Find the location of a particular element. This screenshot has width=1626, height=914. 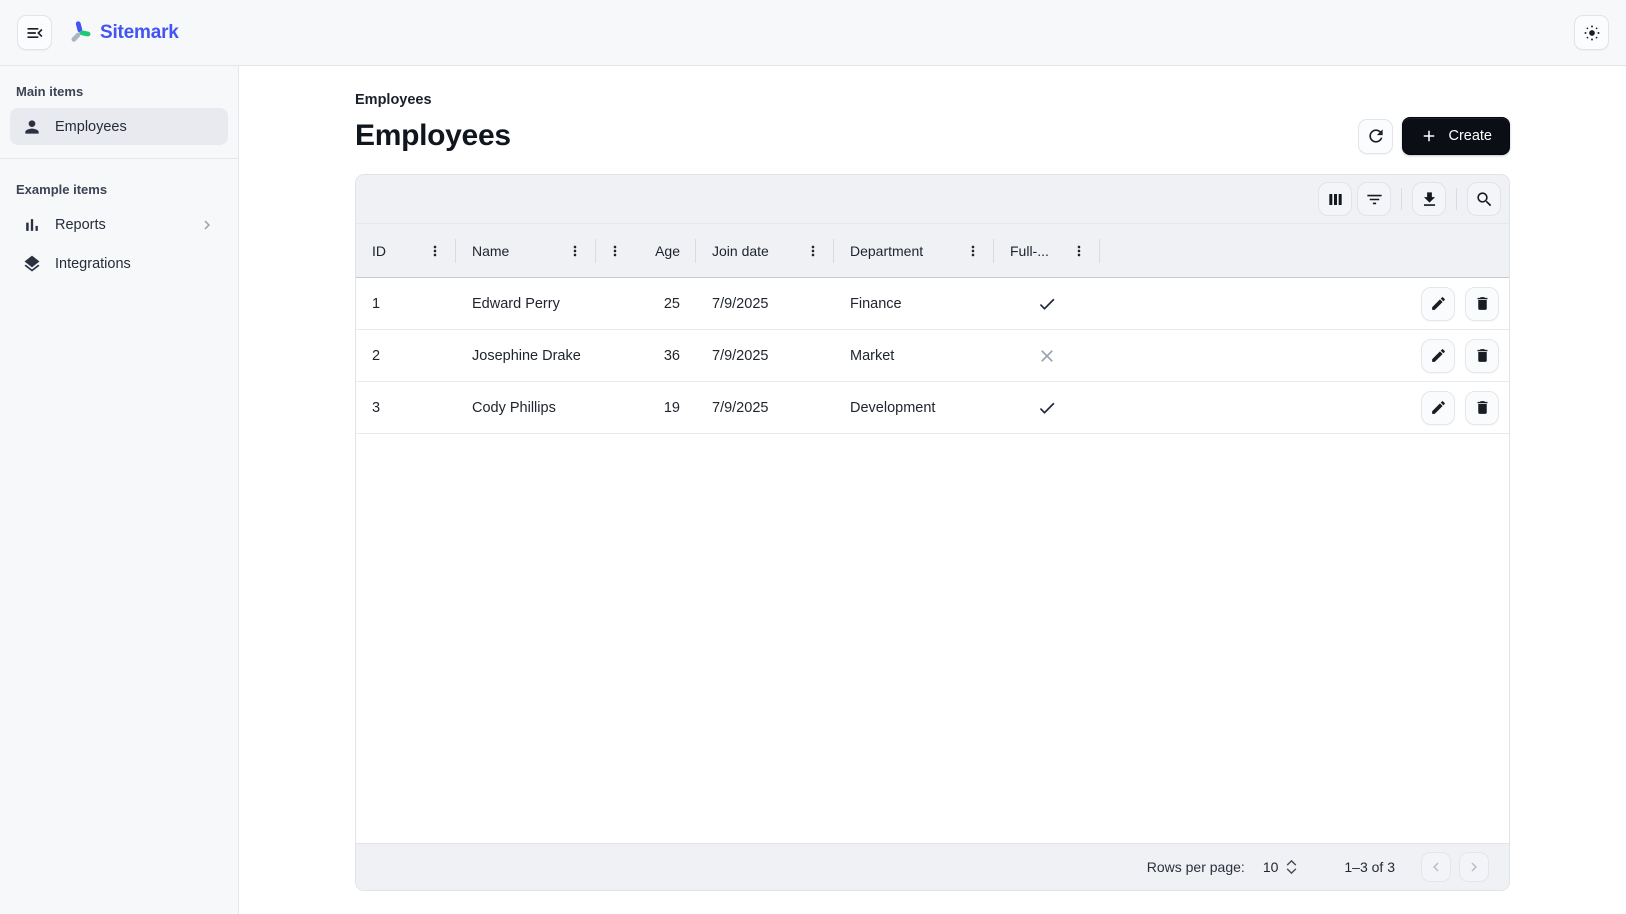

column-header-join-date: Join date is located at coordinates (765, 250).